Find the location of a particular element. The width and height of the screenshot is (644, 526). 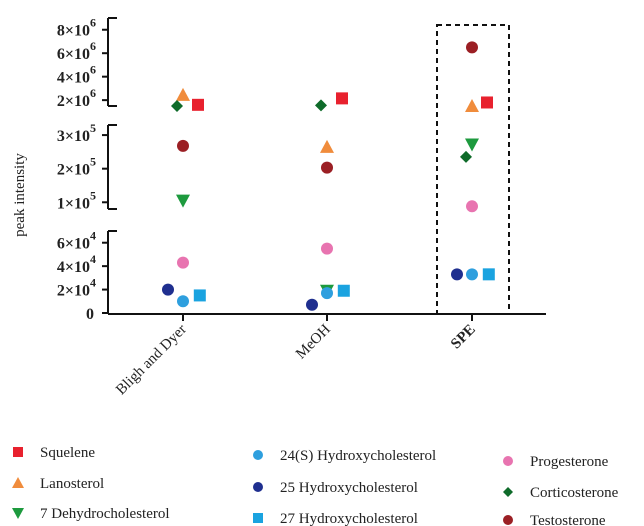

y-tick-label: 3×10⁵ is located at coordinates (76, 133).